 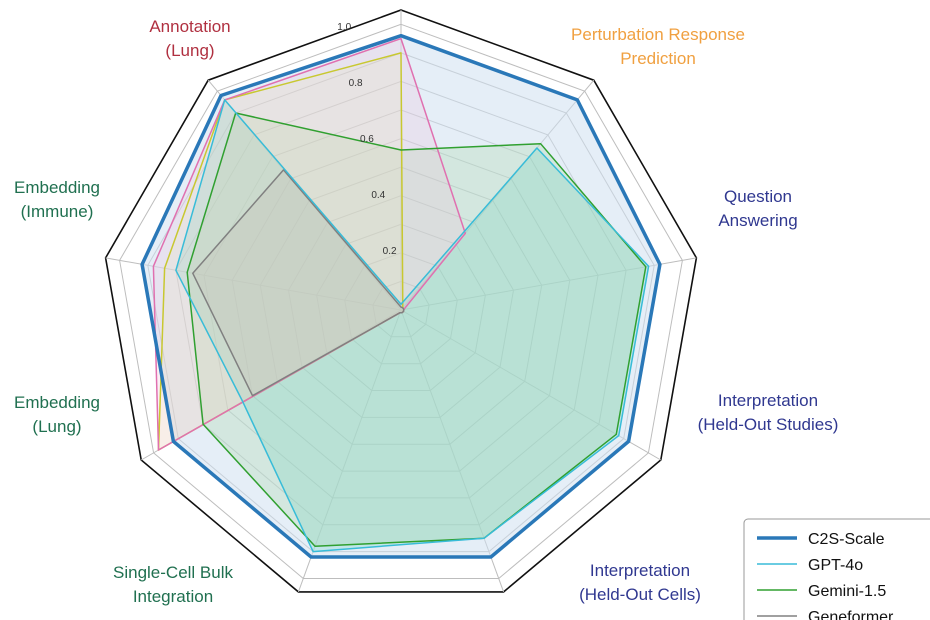 I want to click on axis-label: Single-Cell Bulk, so click(x=173, y=572).